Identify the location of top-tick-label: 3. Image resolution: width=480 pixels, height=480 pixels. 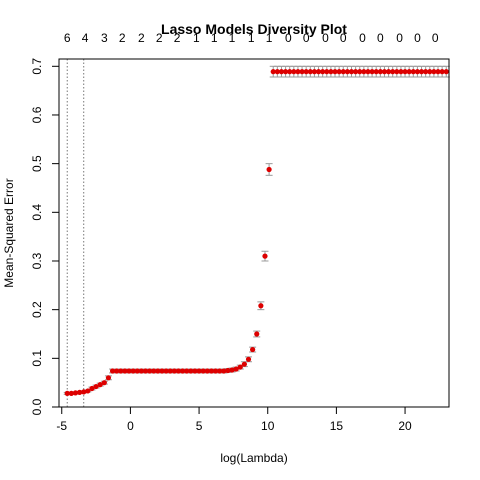
(104, 38).